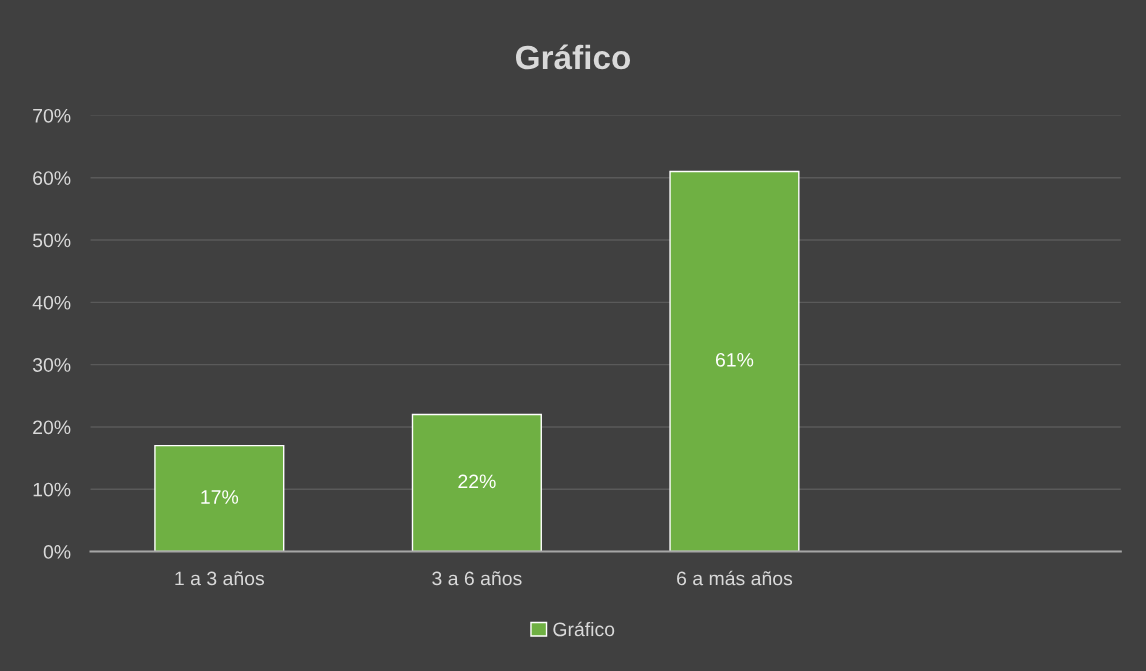 The image size is (1146, 671). Describe the element at coordinates (52, 178) in the screenshot. I see `y-tick-label: 60%` at that location.